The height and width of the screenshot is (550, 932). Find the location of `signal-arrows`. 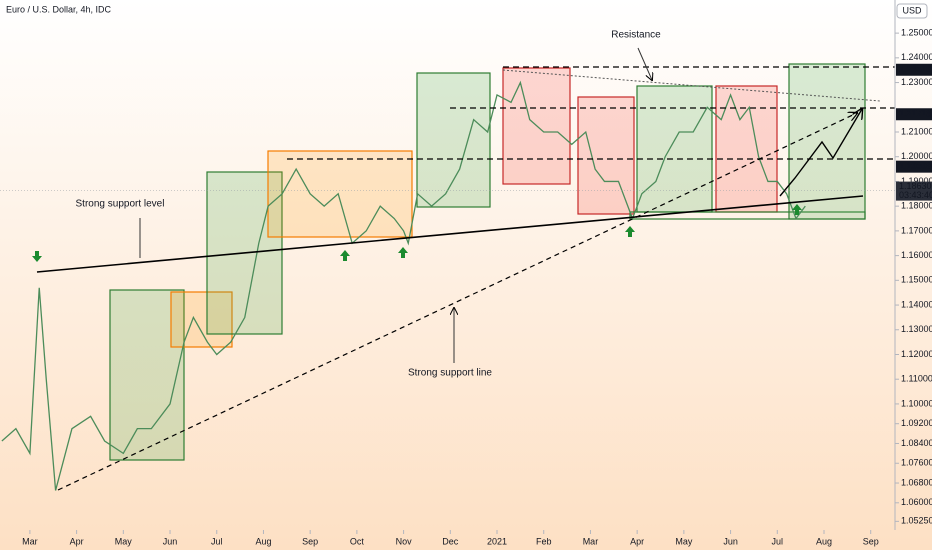

signal-arrows is located at coordinates (417, 233).